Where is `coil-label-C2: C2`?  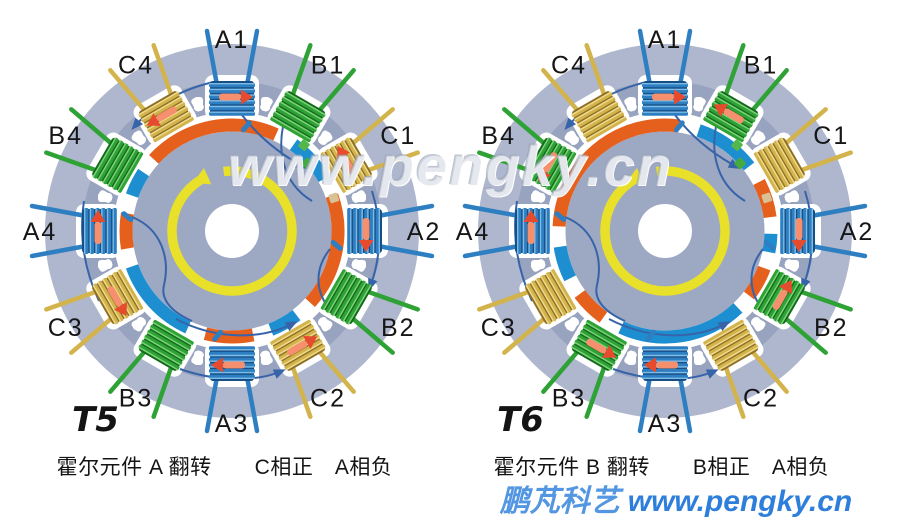 coil-label-C2: C2 is located at coordinates (761, 398).